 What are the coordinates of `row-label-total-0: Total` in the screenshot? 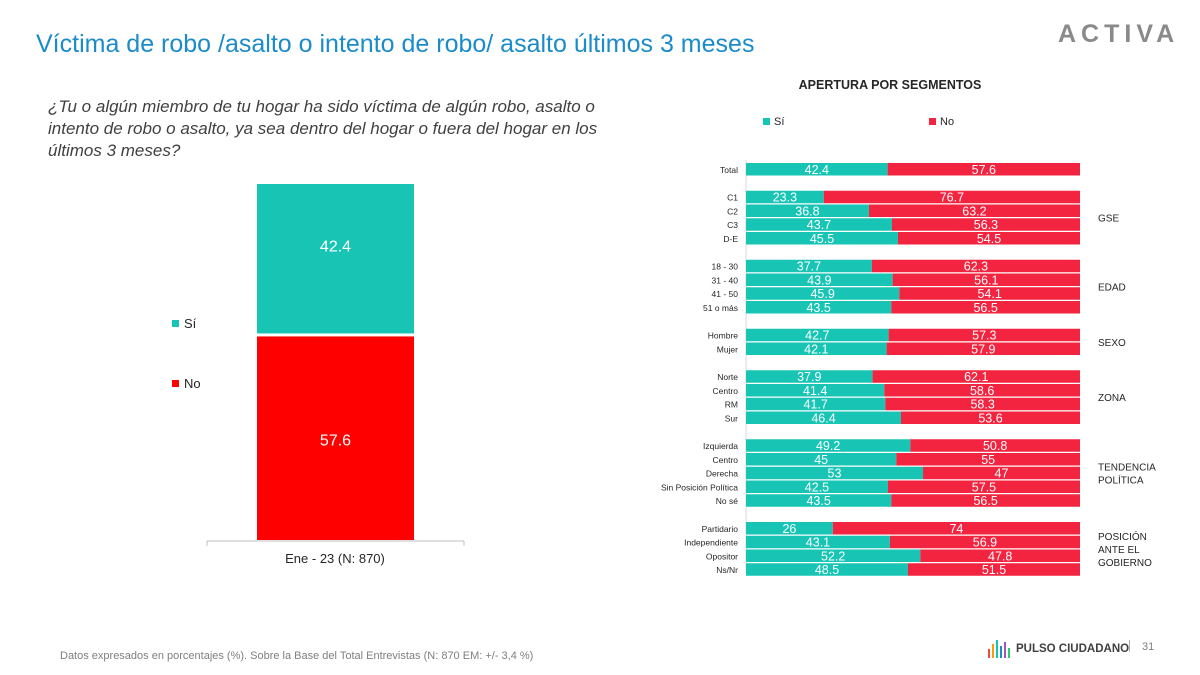 It's located at (729, 170).